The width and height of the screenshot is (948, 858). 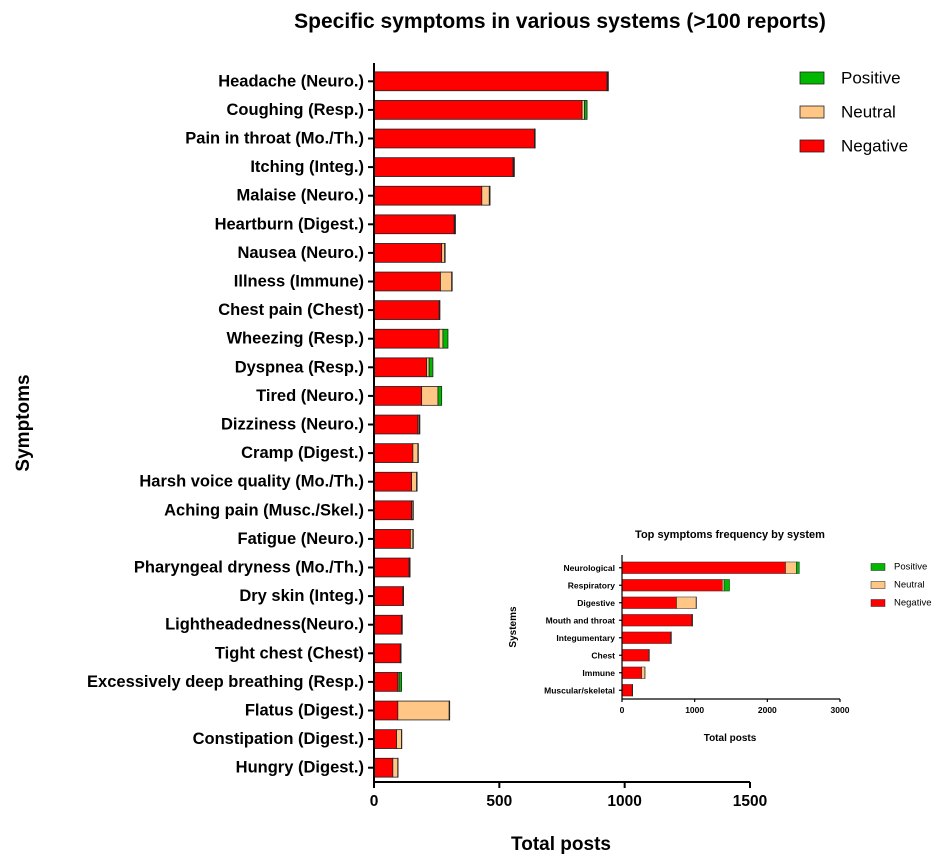 What do you see at coordinates (395, 767) in the screenshot?
I see `main-bar-neutral-hungry-digest` at bounding box center [395, 767].